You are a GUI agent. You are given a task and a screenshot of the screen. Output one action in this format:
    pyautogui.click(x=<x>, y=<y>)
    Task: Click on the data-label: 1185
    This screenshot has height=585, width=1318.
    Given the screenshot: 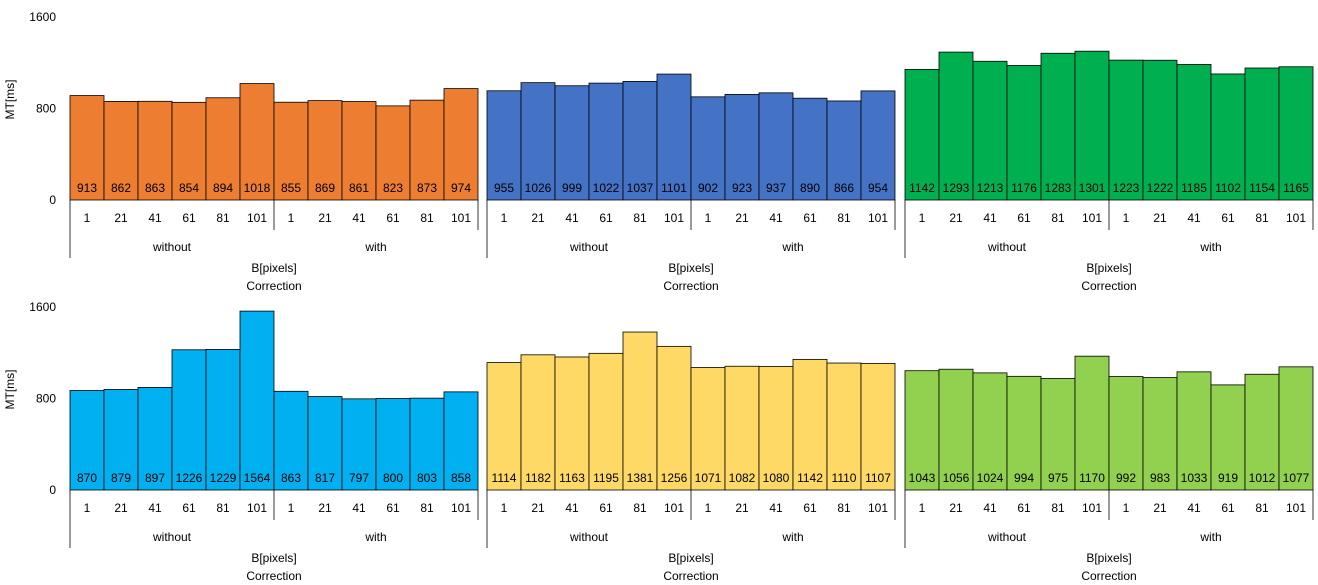 What is the action you would take?
    pyautogui.click(x=1194, y=188)
    